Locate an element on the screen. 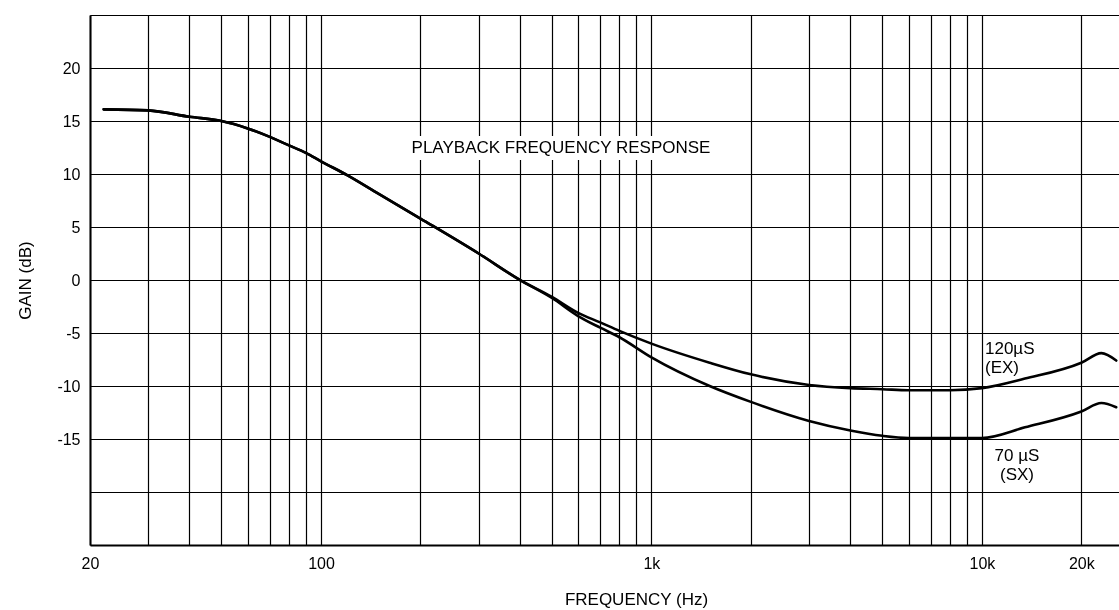 This screenshot has width=1119, height=610. y-tick-label: -5 is located at coordinates (73, 333).